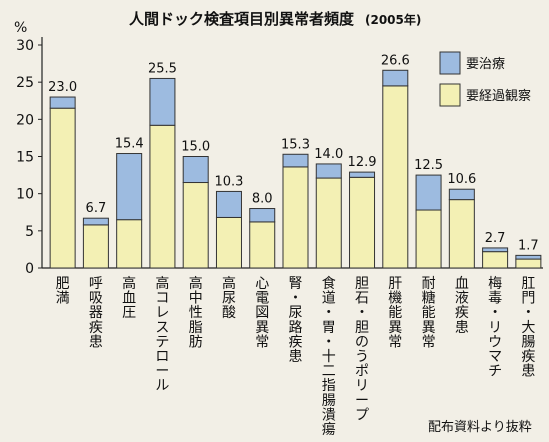  I want to click on bar-total-label: 1.7, so click(528, 245).